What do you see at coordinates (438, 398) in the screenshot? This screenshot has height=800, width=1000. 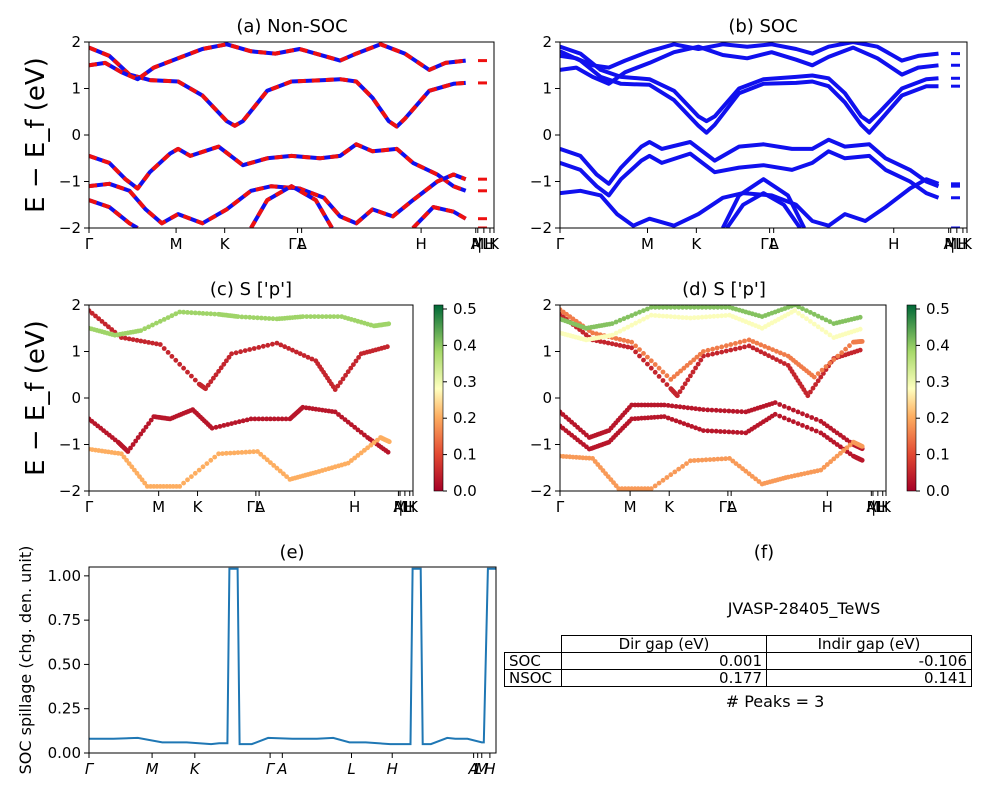 I see `colorbar-c` at bounding box center [438, 398].